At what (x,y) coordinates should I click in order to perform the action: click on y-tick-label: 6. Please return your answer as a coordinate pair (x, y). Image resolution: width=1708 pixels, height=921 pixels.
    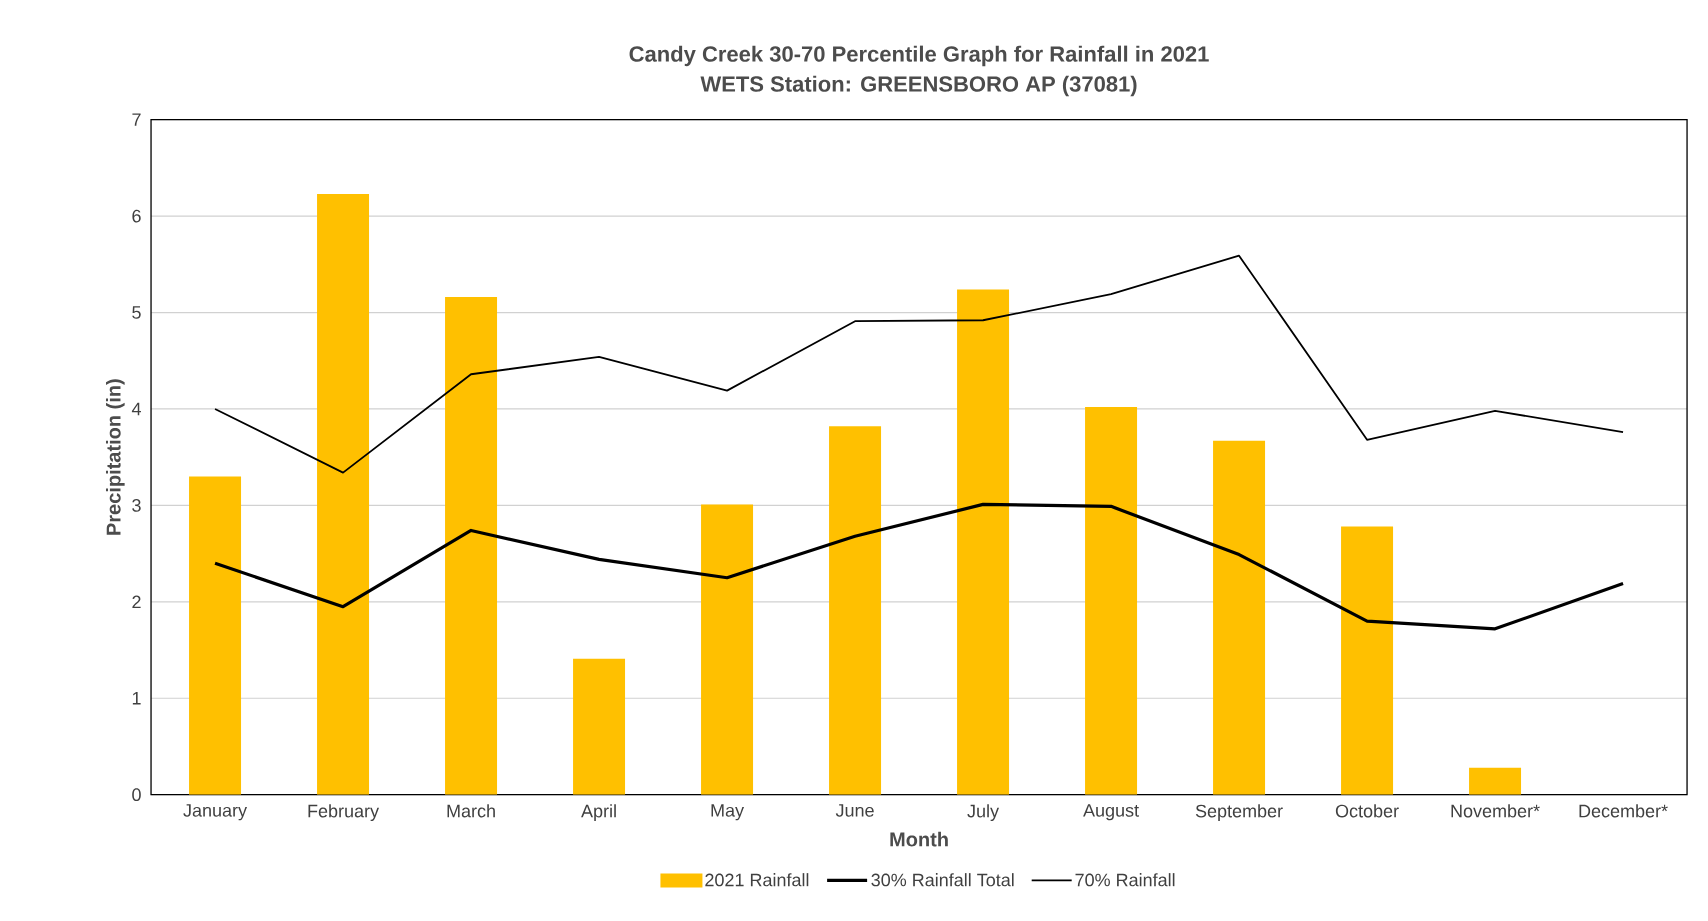
    Looking at the image, I should click on (136, 216).